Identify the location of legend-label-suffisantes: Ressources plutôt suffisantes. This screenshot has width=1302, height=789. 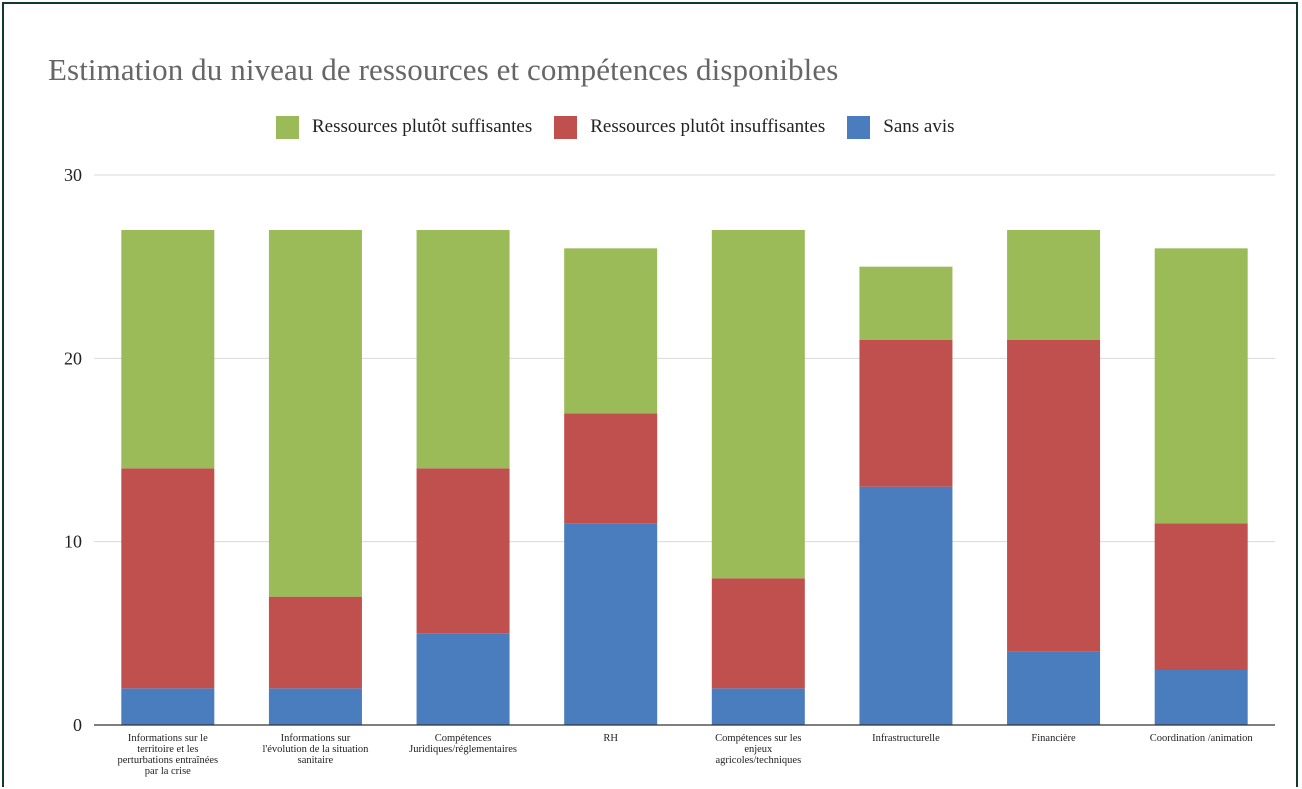
(422, 126).